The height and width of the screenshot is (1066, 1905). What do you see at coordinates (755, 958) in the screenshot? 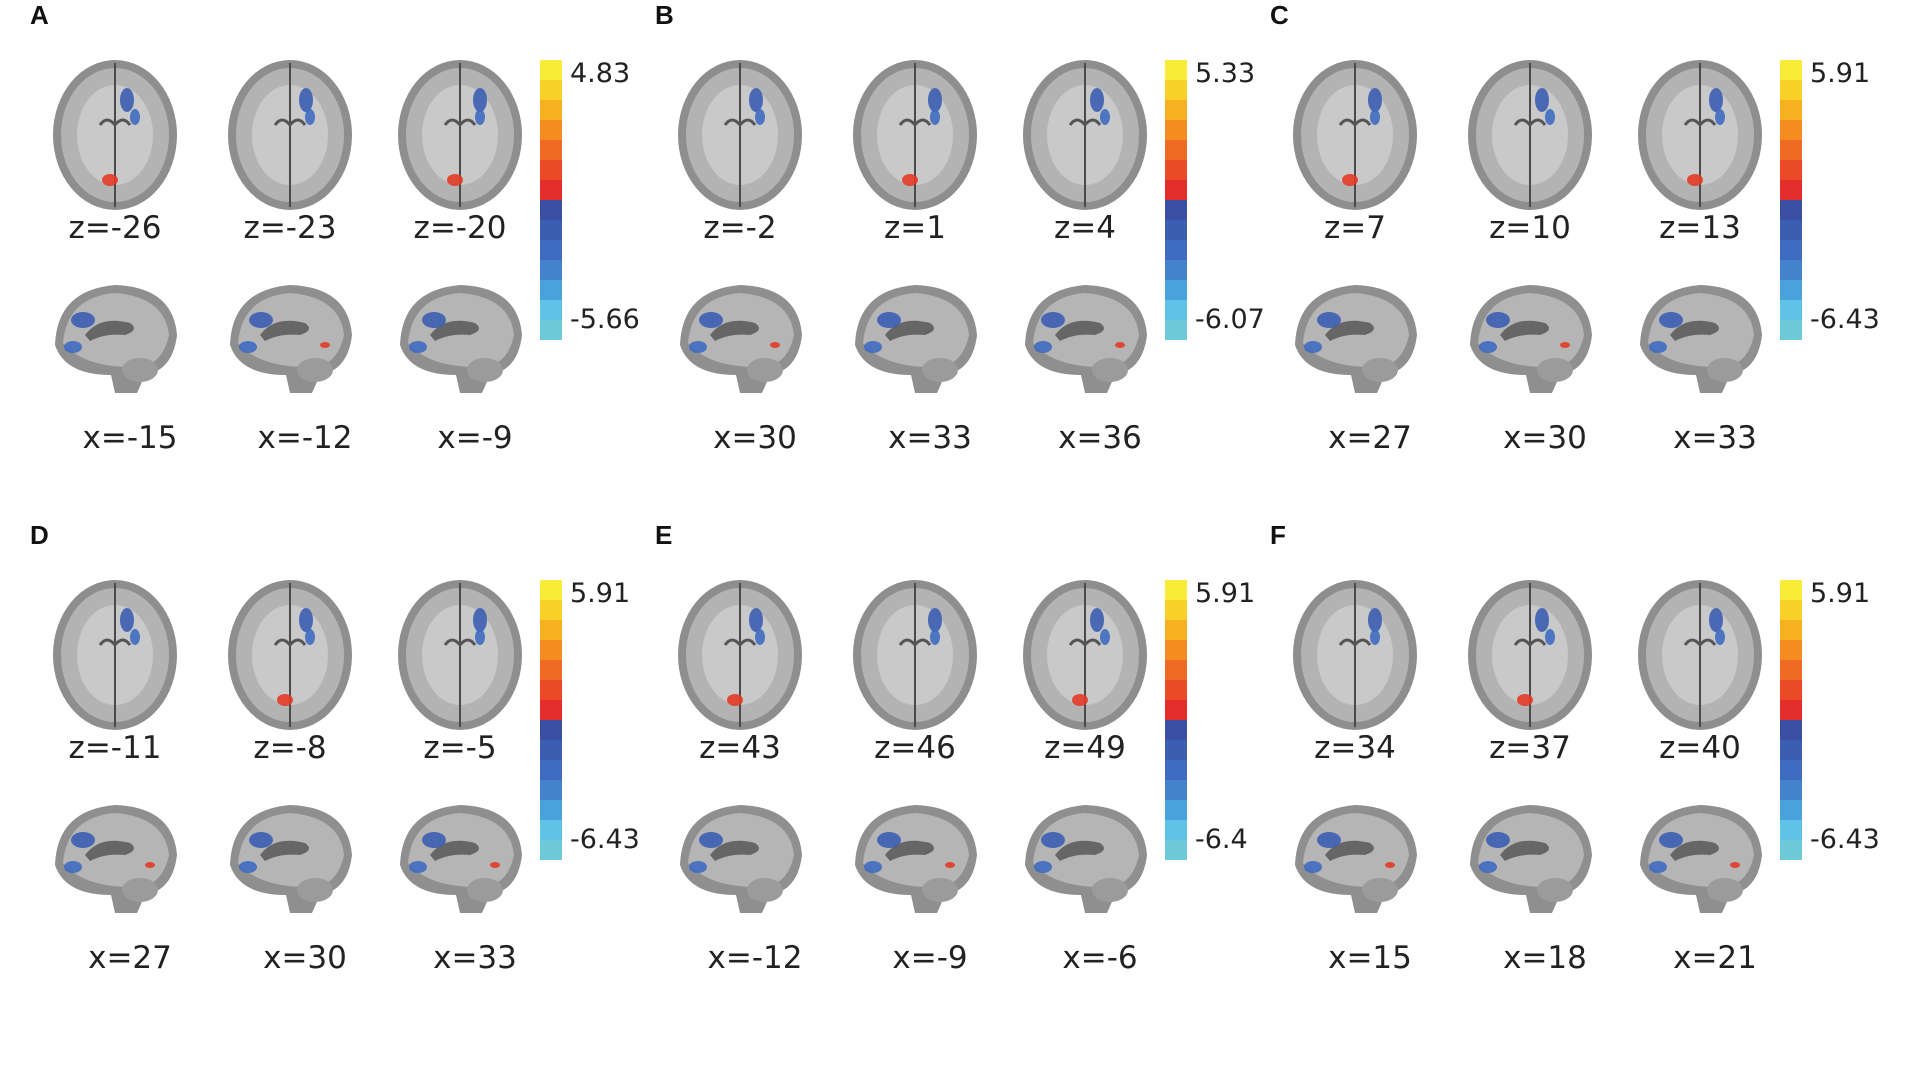
I see `sagittal-coordinate-label: x=-12` at bounding box center [755, 958].